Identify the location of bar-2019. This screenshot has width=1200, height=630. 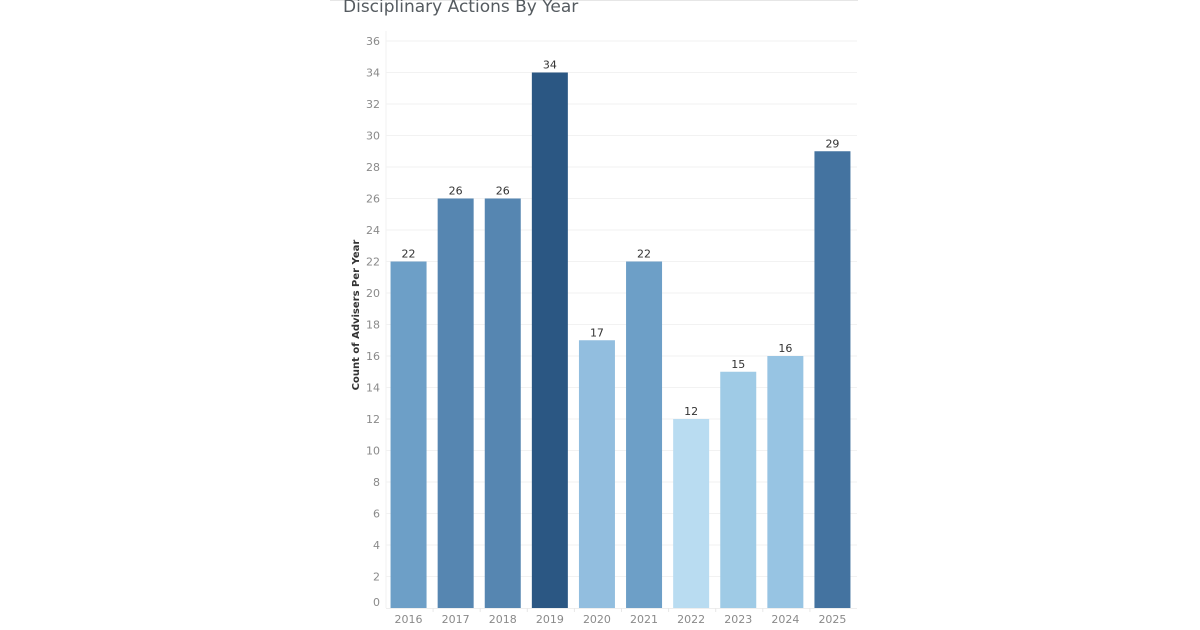
(549, 340).